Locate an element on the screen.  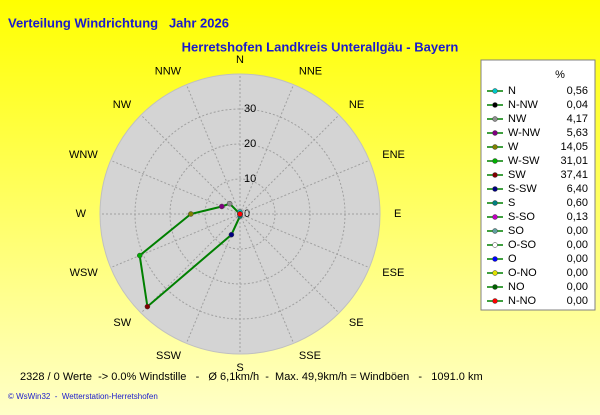
legend-name: W is located at coordinates (513, 147).